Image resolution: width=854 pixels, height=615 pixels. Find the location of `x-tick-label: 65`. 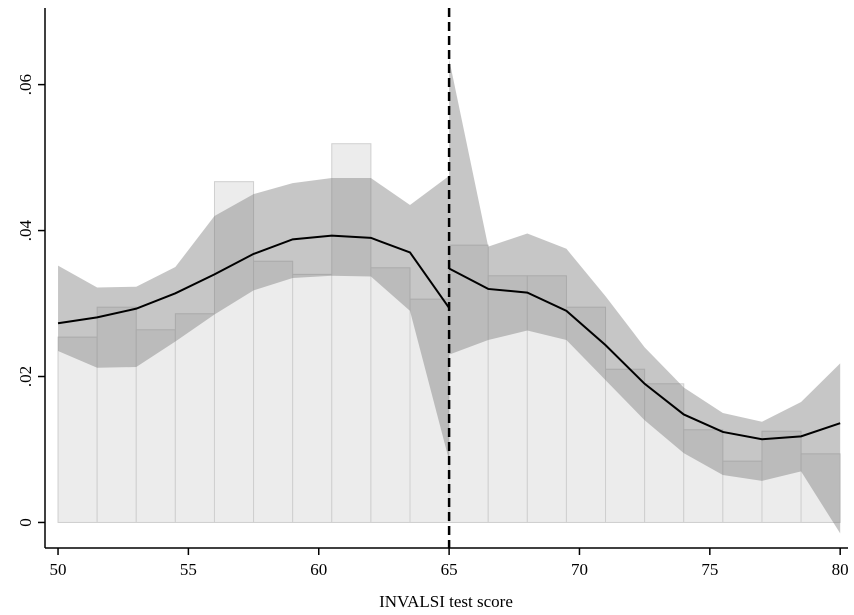

x-tick-label: 65 is located at coordinates (449, 569).